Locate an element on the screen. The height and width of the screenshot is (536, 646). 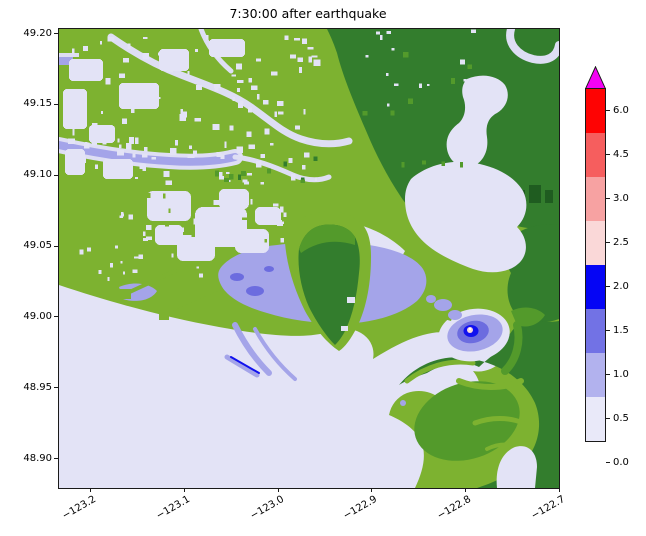
y-tick-label: 49.15 is located at coordinates (37, 104).